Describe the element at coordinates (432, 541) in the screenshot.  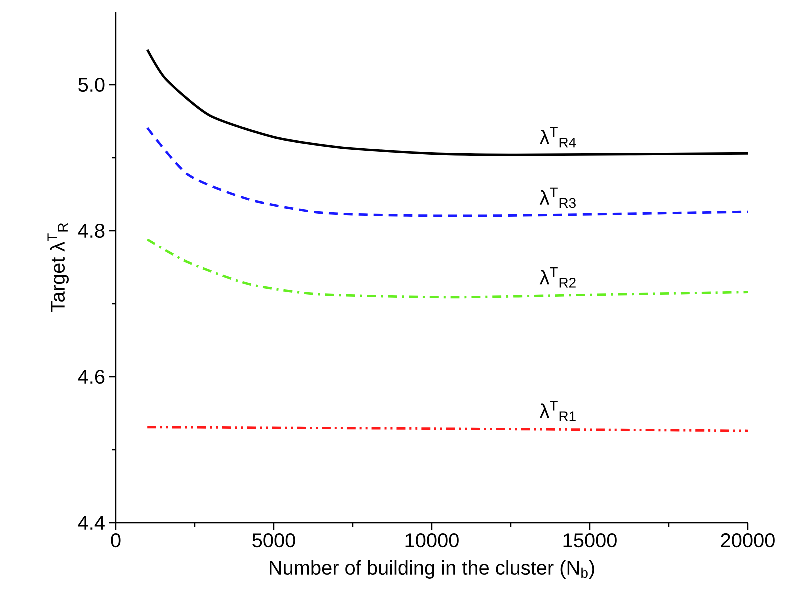
I see `x-tick-label: 10000` at that location.